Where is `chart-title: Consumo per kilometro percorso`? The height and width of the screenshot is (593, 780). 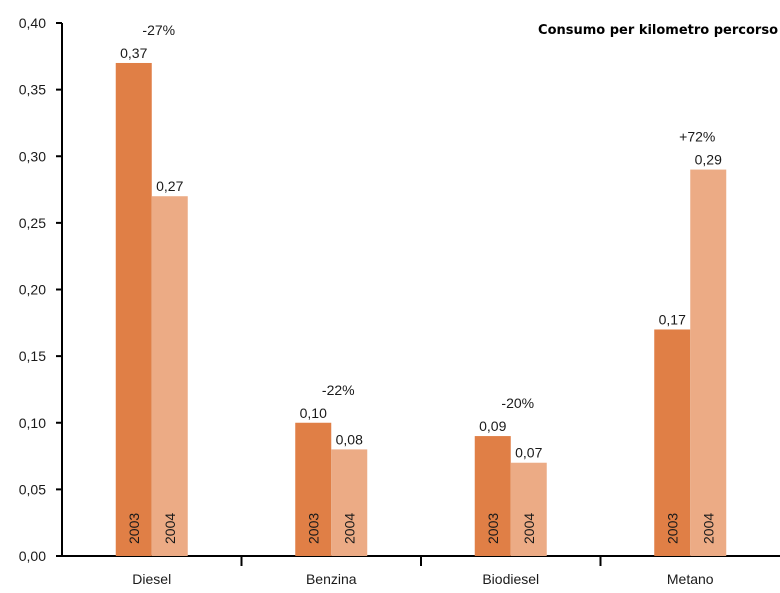 chart-title: Consumo per kilometro percorso is located at coordinates (658, 30).